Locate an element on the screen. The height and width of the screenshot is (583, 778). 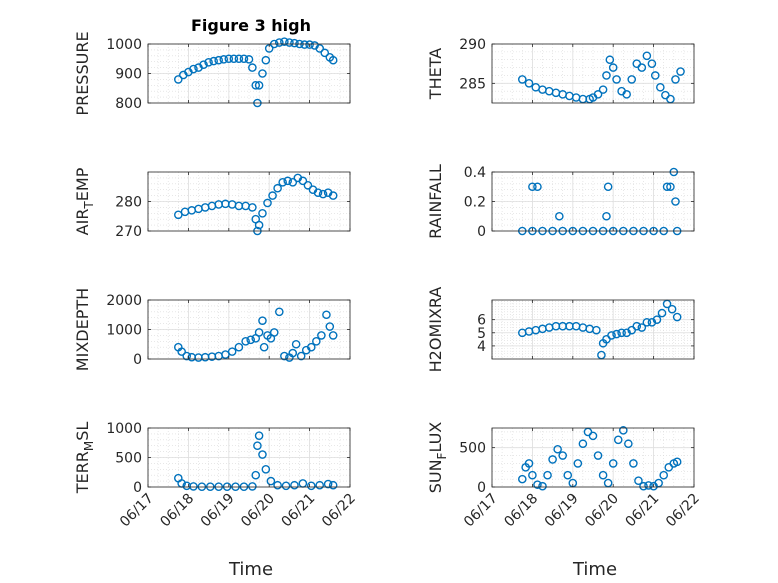
subplot-theta: 285 290 THETA is located at coordinates (560, 70).